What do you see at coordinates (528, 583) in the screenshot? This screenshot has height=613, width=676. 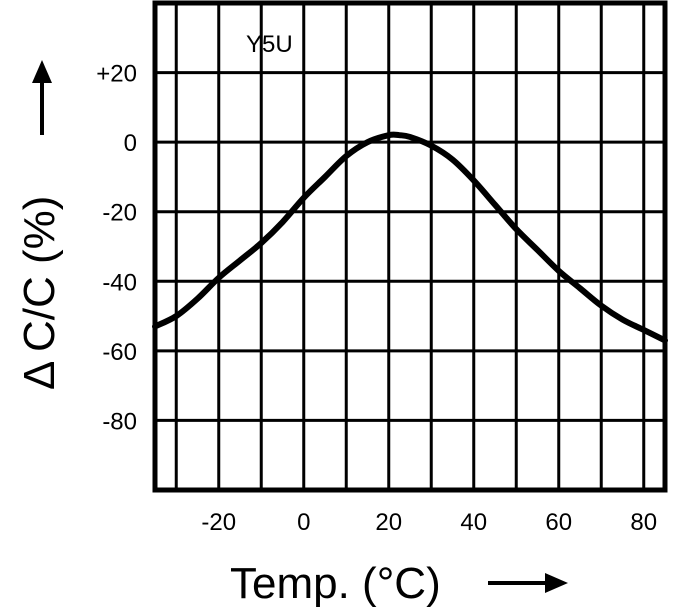 I see `x-axis-arrow` at bounding box center [528, 583].